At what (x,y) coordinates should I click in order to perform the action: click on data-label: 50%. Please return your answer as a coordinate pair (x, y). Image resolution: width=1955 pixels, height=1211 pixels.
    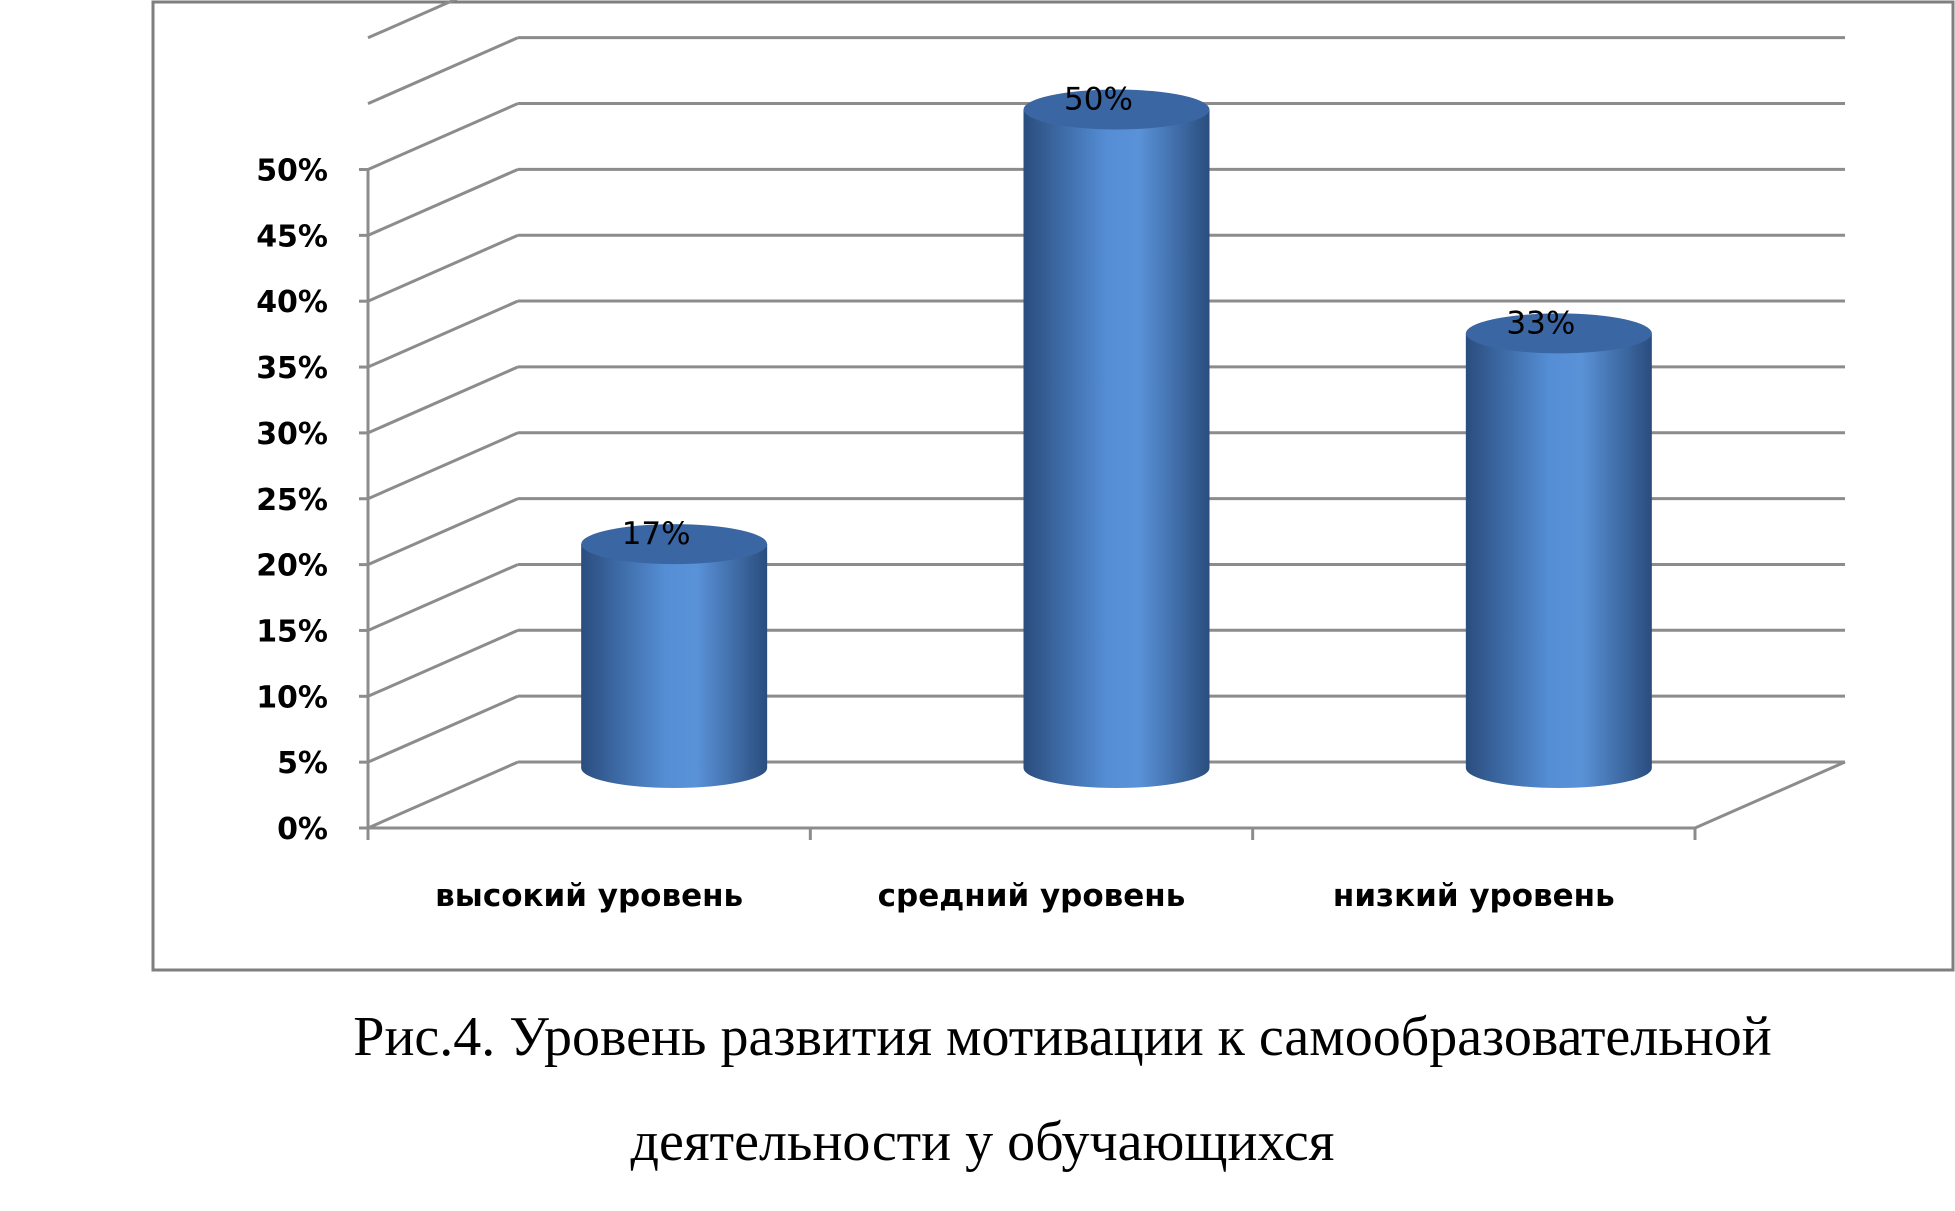
    Looking at the image, I should click on (1098, 100).